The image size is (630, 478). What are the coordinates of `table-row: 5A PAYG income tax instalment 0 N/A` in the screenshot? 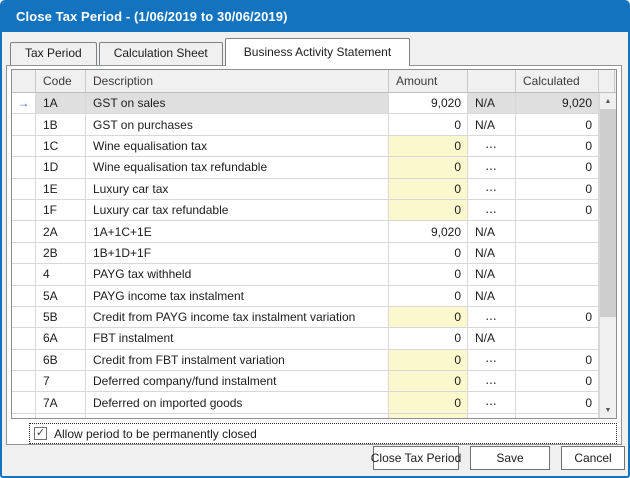 It's located at (314, 296).